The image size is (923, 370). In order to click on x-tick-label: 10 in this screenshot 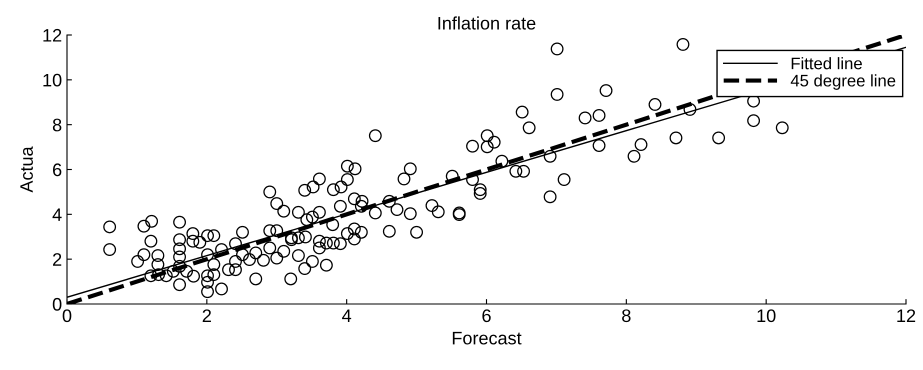, I will do `click(767, 315)`.